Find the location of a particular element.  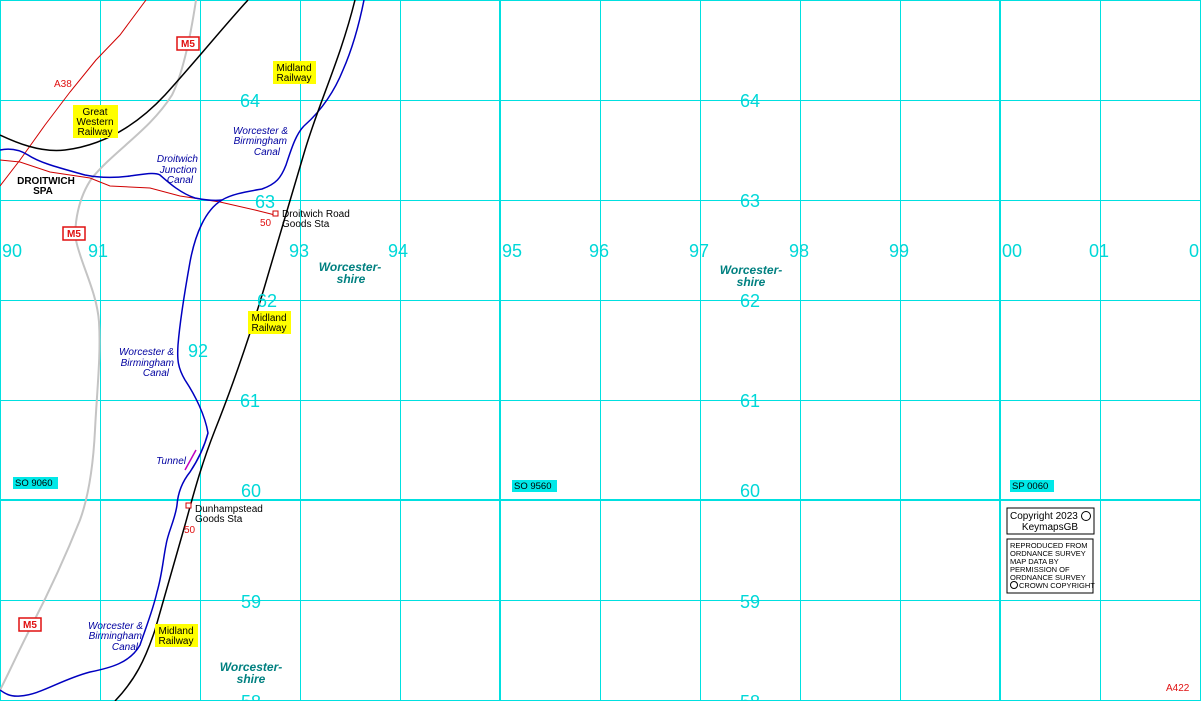

railway-label-line: Great is located at coordinates (94, 112).